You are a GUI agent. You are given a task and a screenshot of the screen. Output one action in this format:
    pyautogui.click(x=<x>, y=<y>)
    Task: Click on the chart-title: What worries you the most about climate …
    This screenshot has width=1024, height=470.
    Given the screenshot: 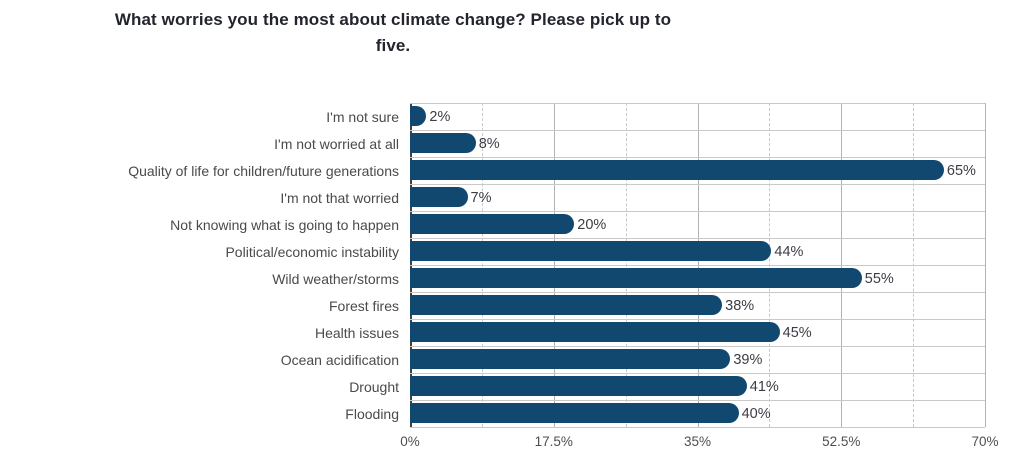 What is the action you would take?
    pyautogui.click(x=393, y=33)
    